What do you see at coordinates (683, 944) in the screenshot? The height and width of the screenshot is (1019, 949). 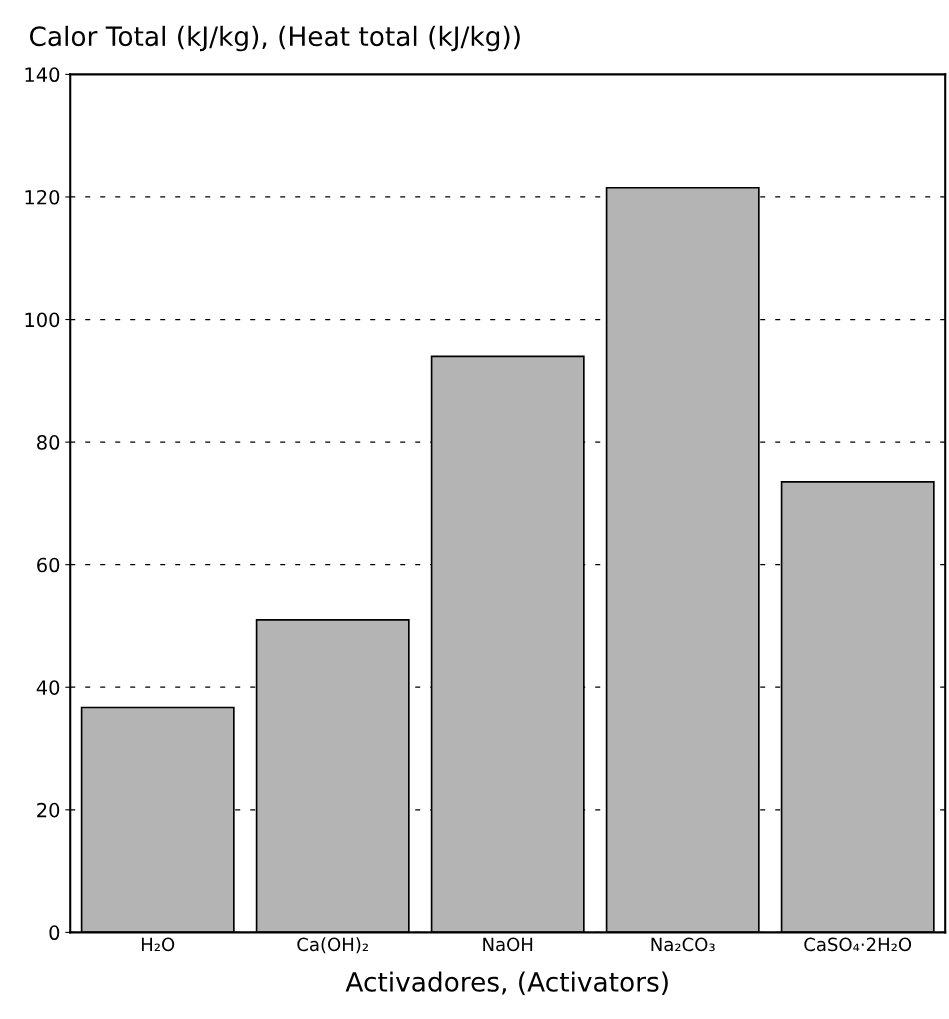 I see `x-tick-label: Na₂CO₃` at bounding box center [683, 944].